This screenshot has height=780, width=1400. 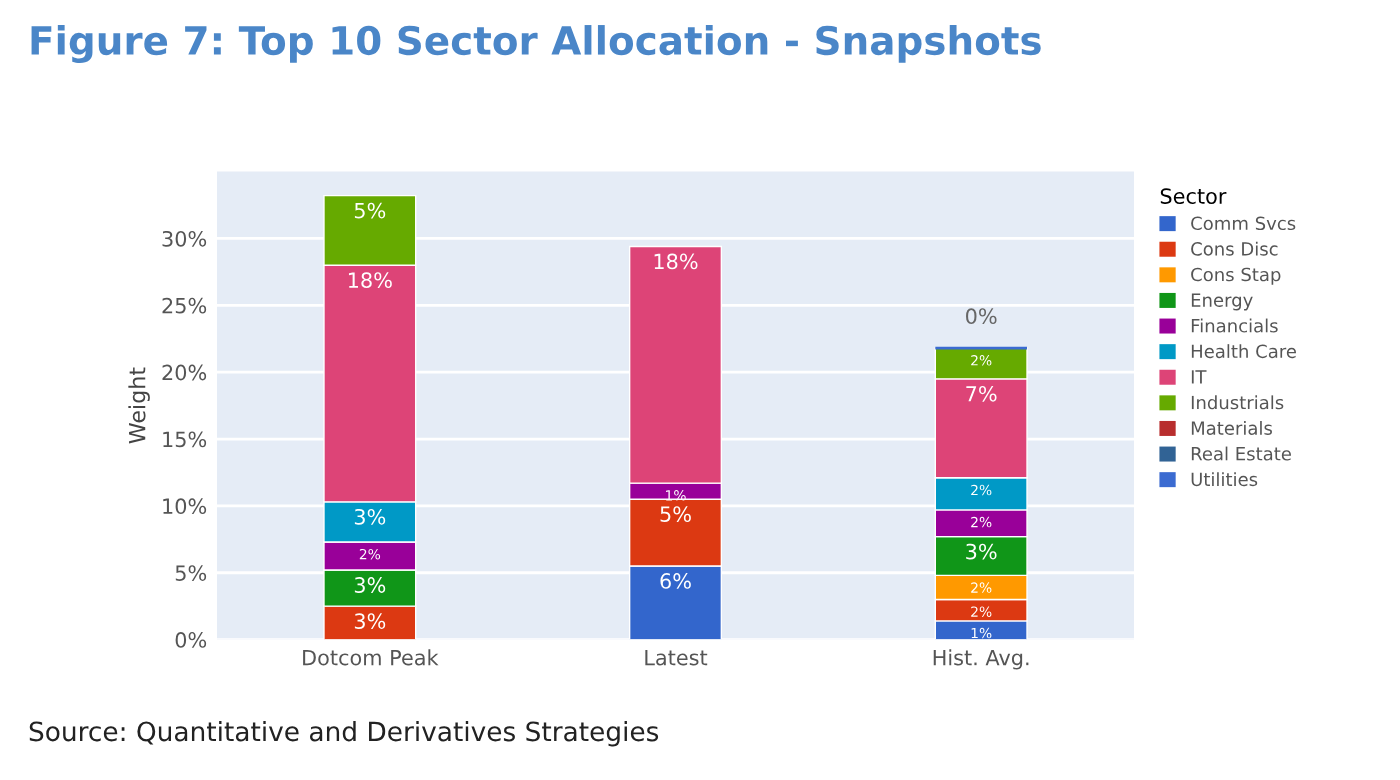 What do you see at coordinates (191, 640) in the screenshot?
I see `y-tick-label: 0%` at bounding box center [191, 640].